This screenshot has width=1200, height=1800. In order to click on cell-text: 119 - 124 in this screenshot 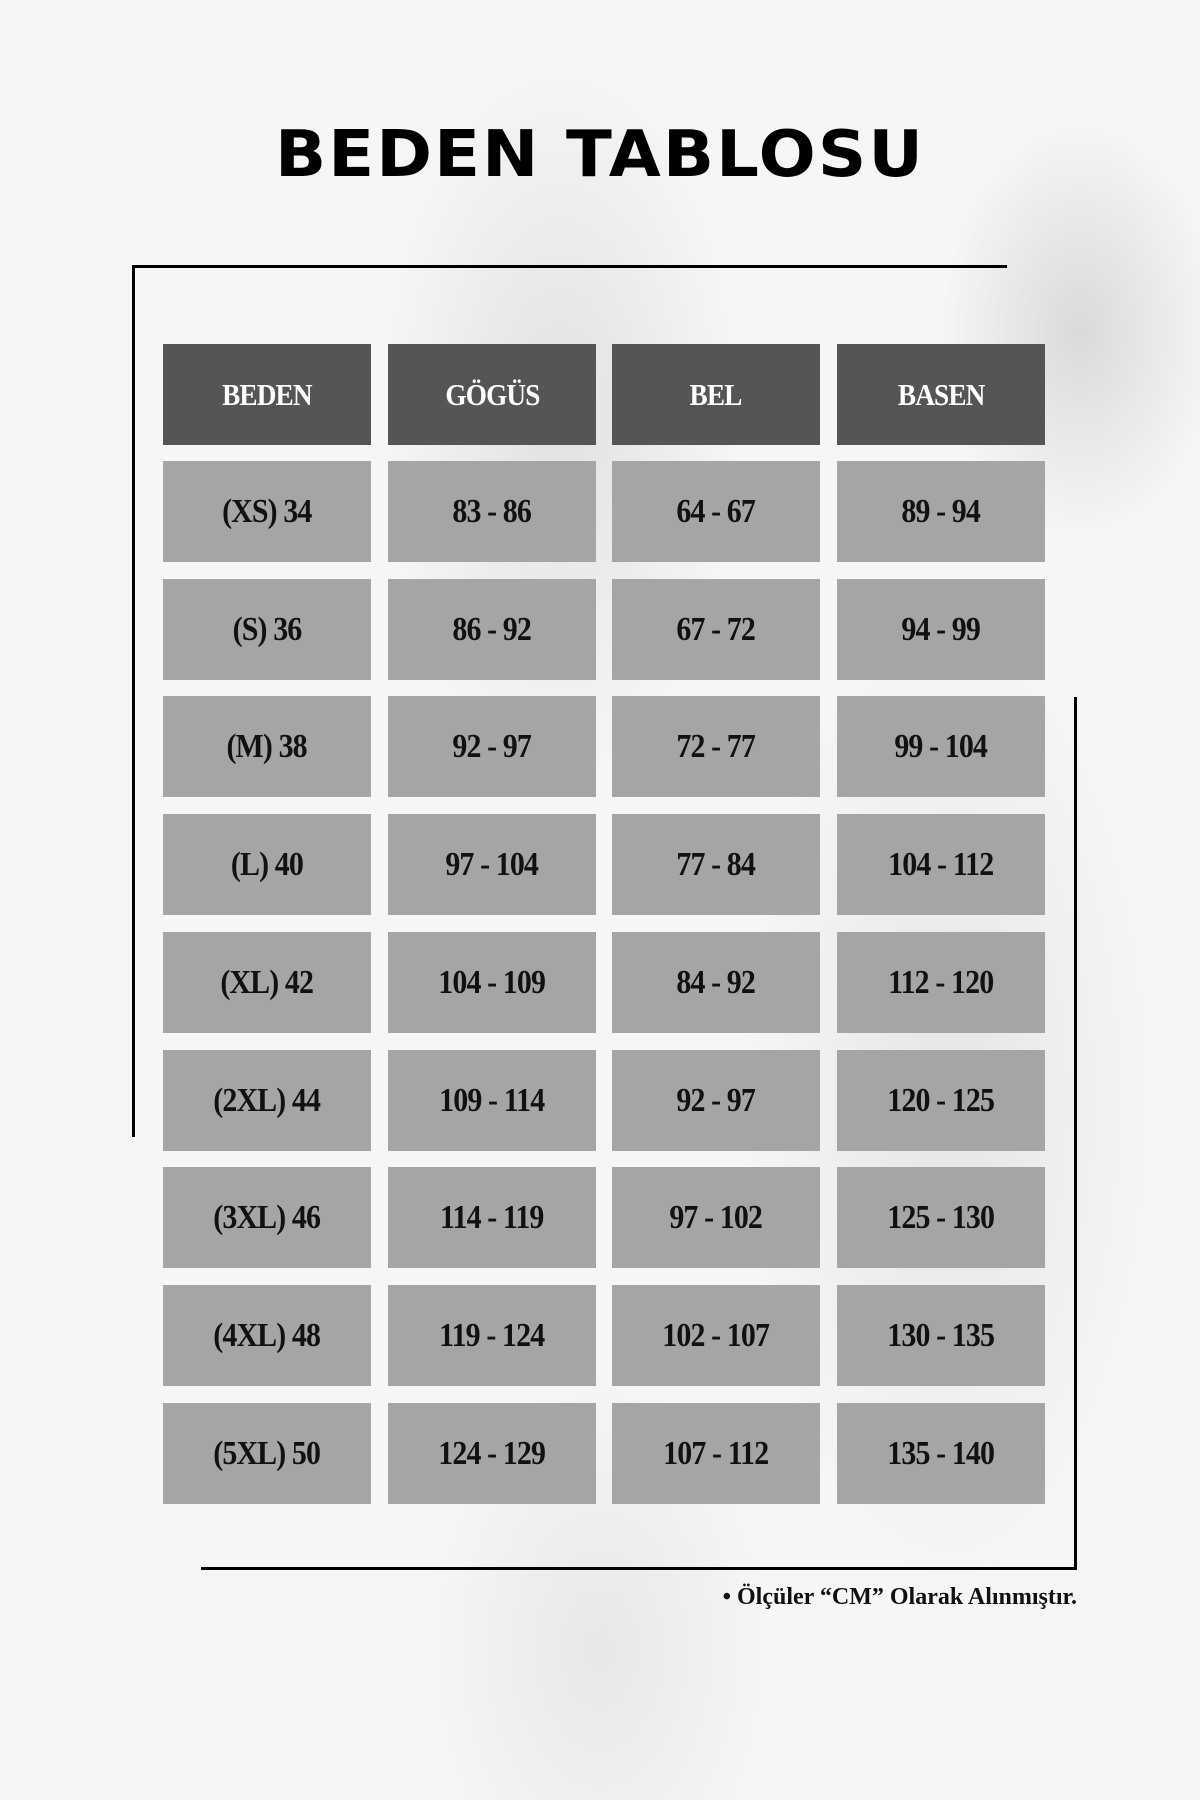, I will do `click(492, 1335)`.